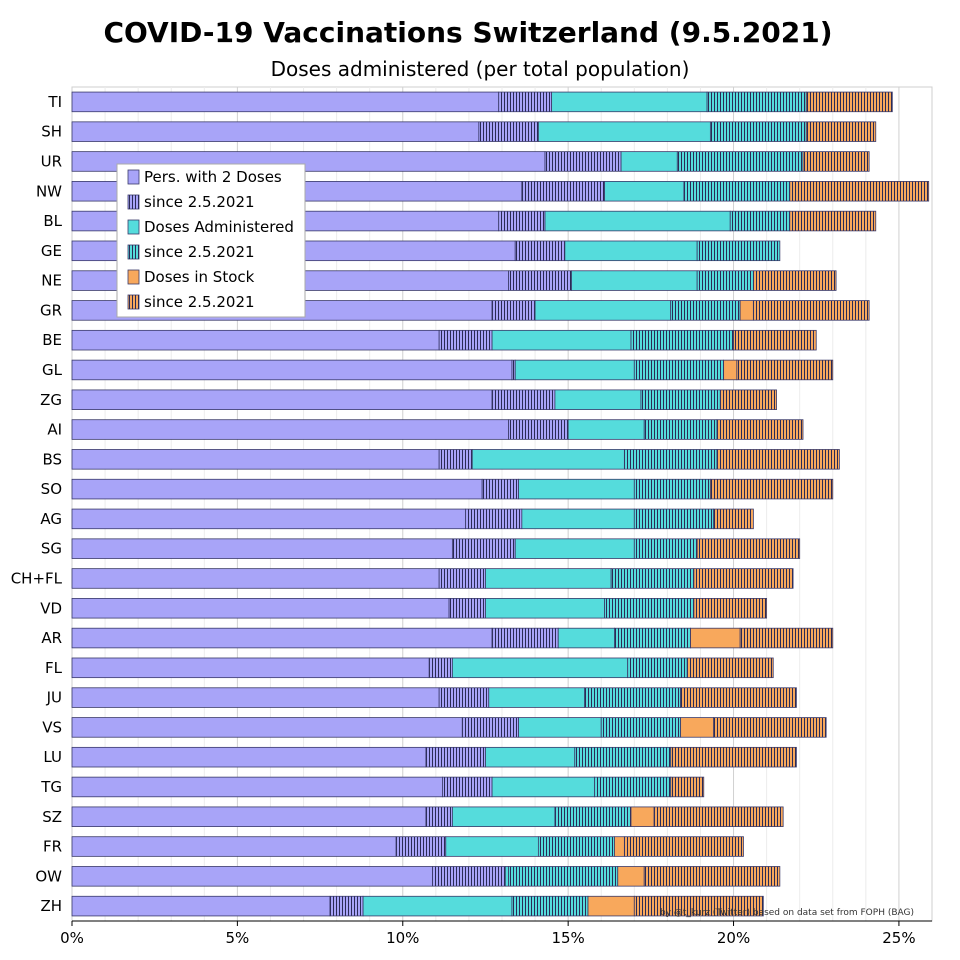 This screenshot has height=960, width=960. What do you see at coordinates (133, 252) in the screenshot?
I see `legend-swatch-hatch` at bounding box center [133, 252].